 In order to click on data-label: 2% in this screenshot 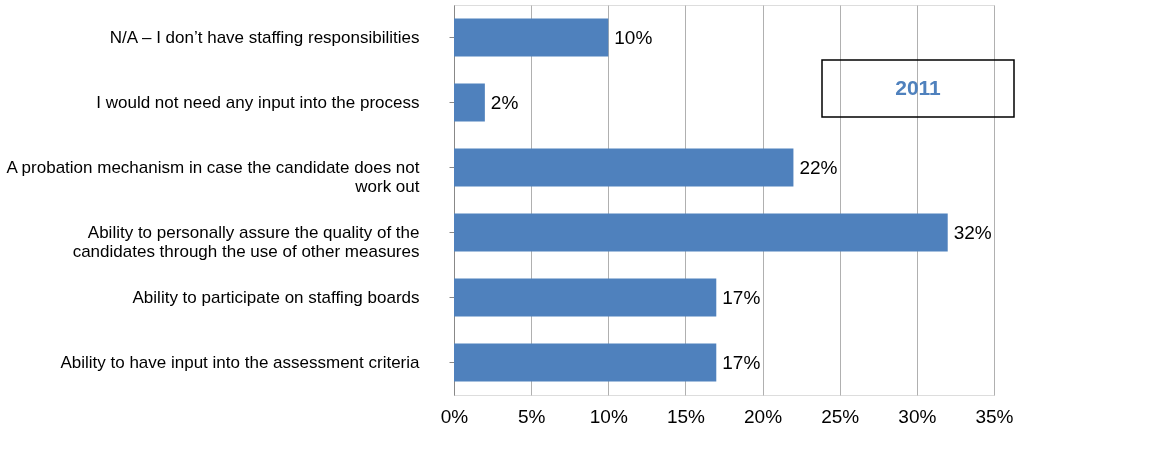, I will do `click(504, 102)`.